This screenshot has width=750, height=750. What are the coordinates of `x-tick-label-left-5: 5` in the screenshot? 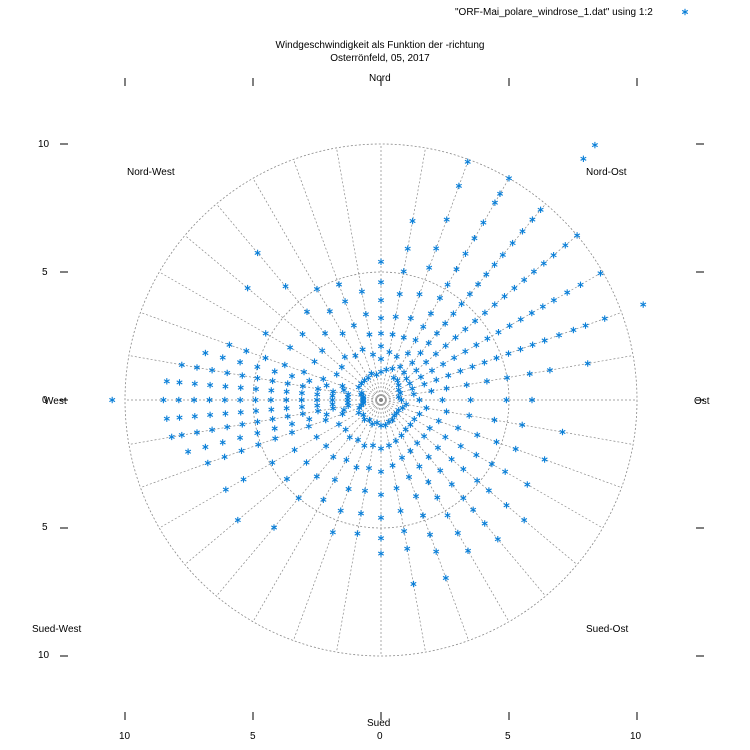 It's located at (253, 736).